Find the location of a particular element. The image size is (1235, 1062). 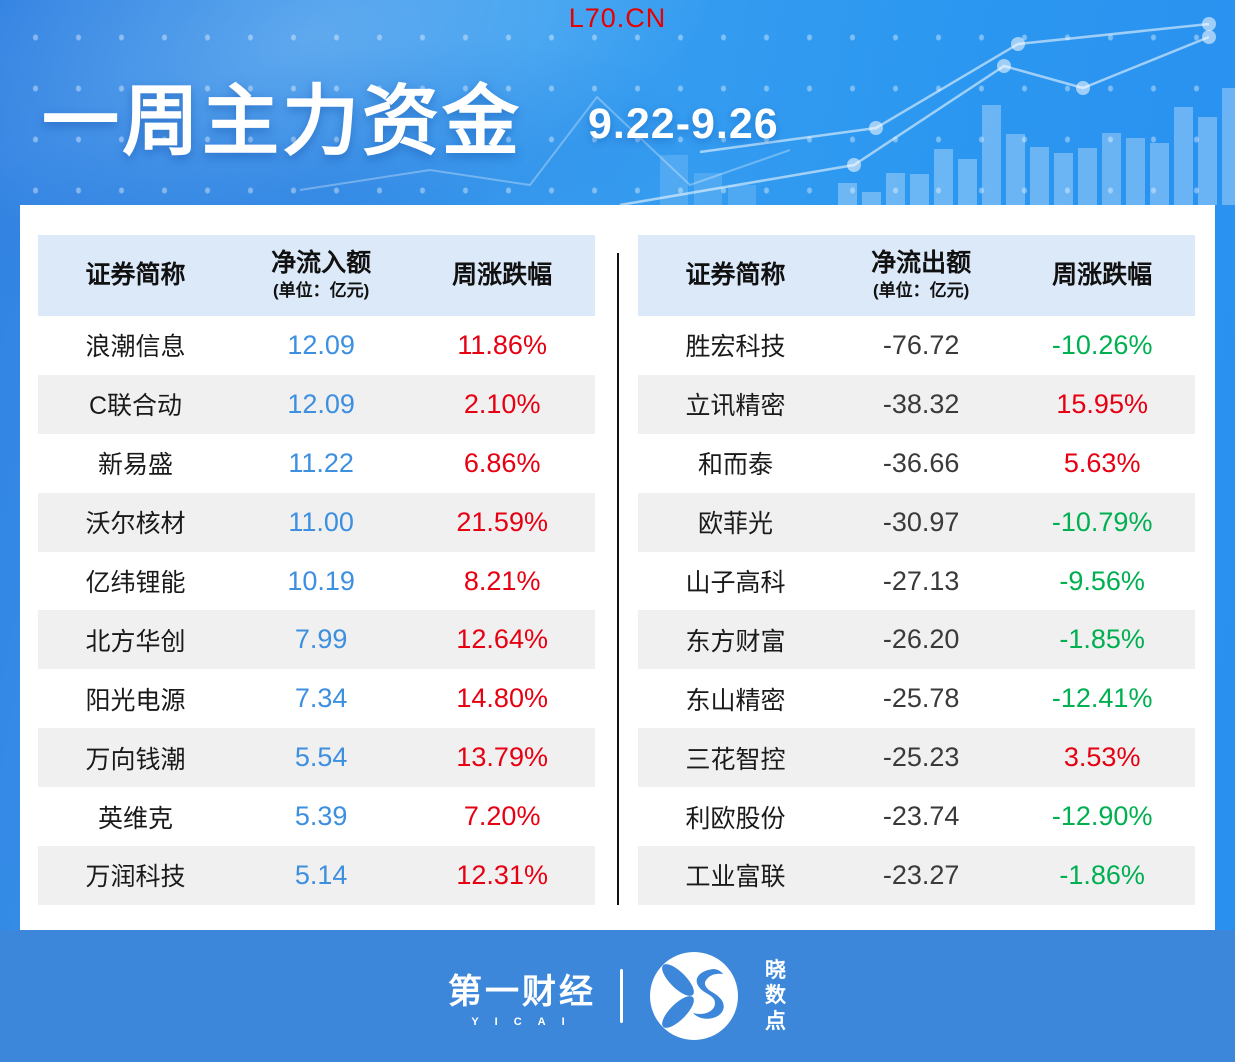

table-row: 立讯精密 -38.32 15.95% is located at coordinates (916, 404).